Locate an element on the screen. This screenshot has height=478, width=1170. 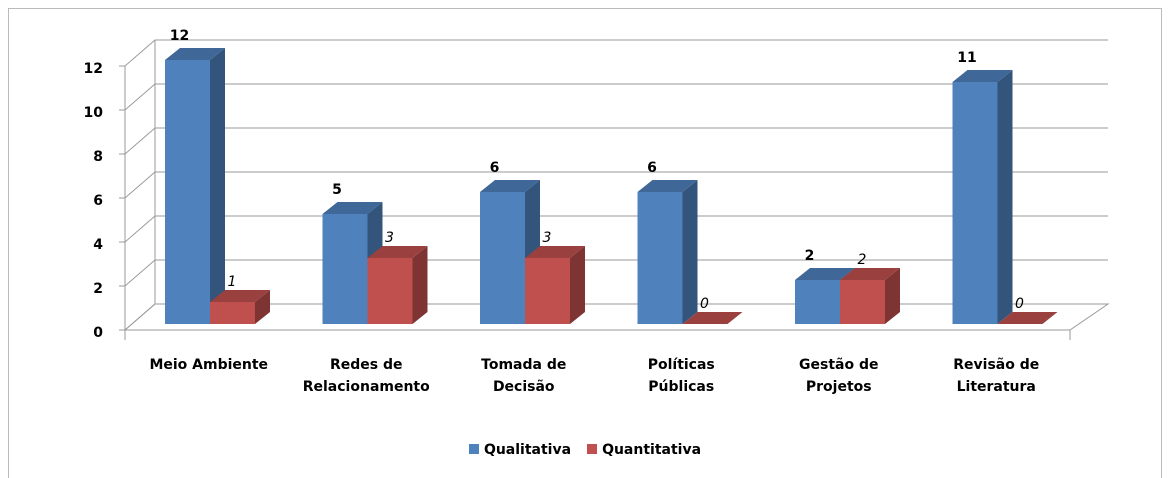
data-label: 12 is located at coordinates (179, 36).